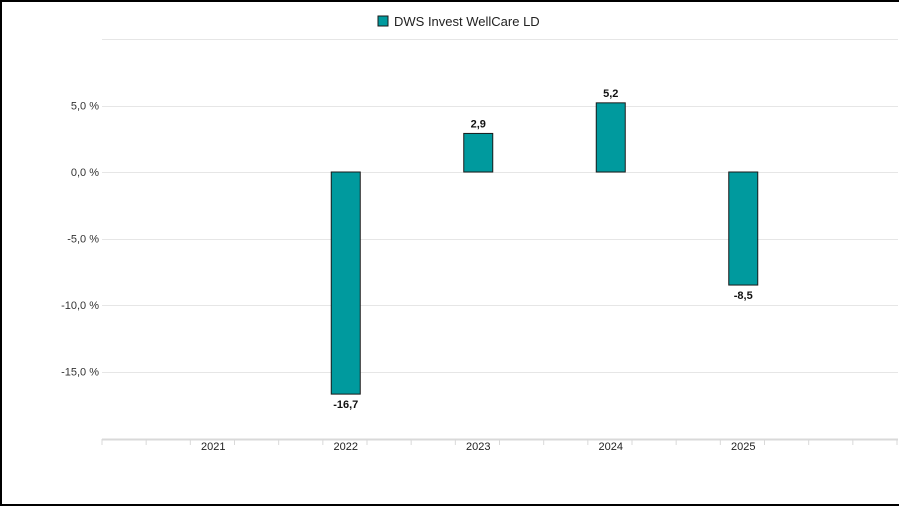 Image resolution: width=899 pixels, height=509 pixels. I want to click on data-label-2023: 2,9, so click(478, 124).